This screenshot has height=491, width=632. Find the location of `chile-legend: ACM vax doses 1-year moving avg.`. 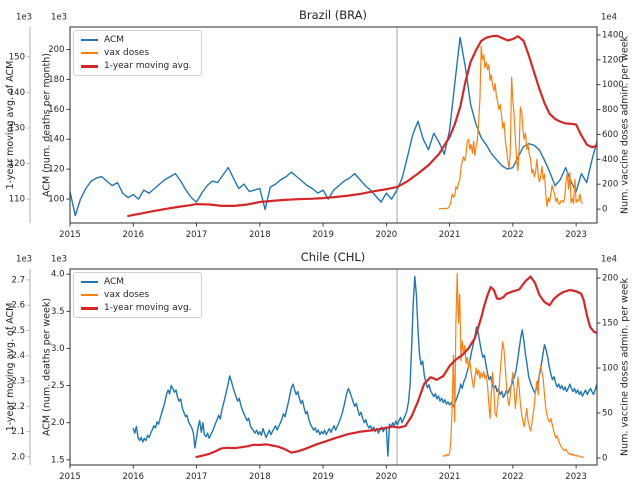

chile-legend: ACM vax doses 1-year moving avg. is located at coordinates (137, 295).